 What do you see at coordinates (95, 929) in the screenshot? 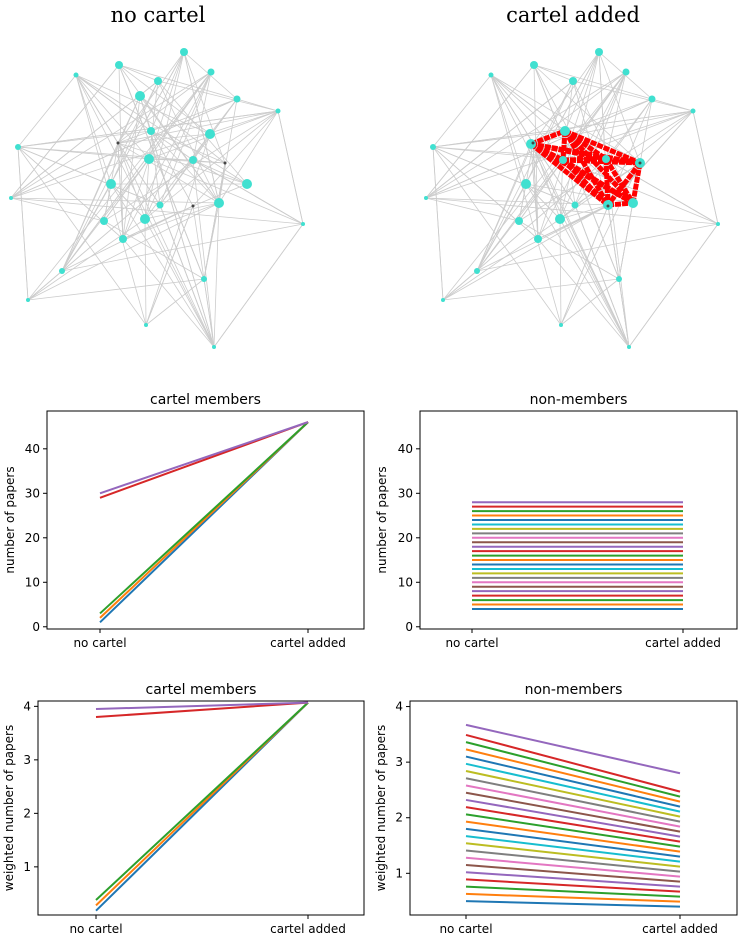
I see `x-tick-label: no cartel` at bounding box center [95, 929].